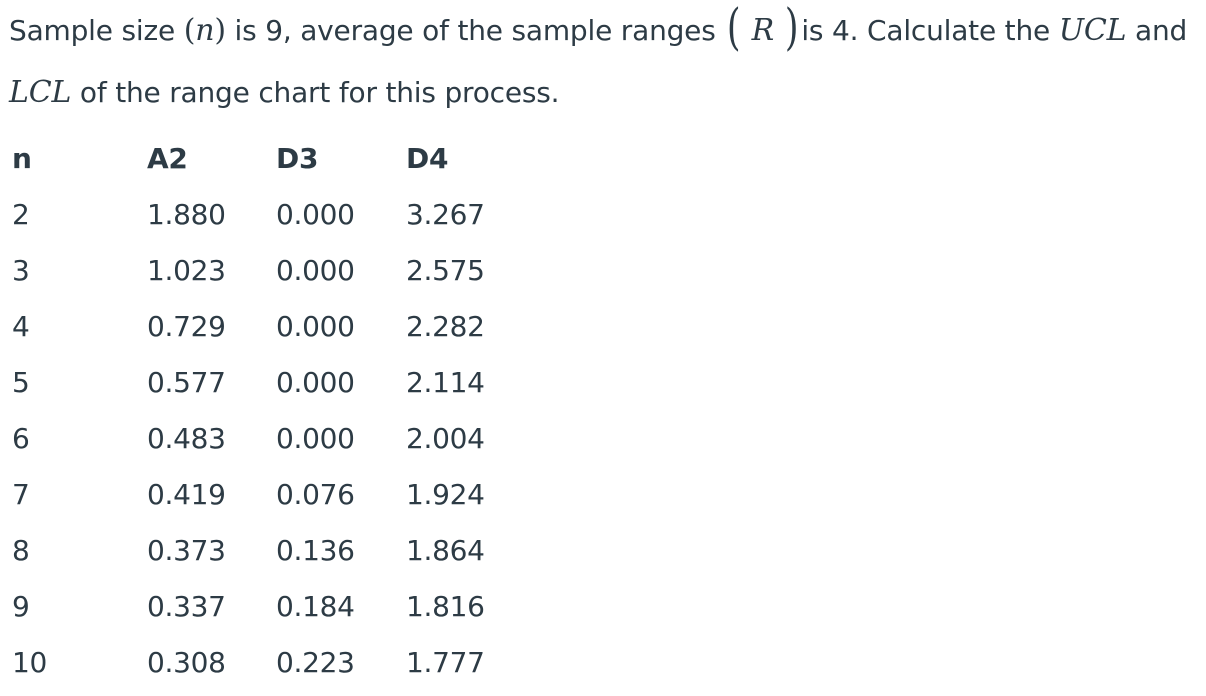 This screenshot has width=1206, height=696. Describe the element at coordinates (297, 158) in the screenshot. I see `header-d3: D3` at that location.